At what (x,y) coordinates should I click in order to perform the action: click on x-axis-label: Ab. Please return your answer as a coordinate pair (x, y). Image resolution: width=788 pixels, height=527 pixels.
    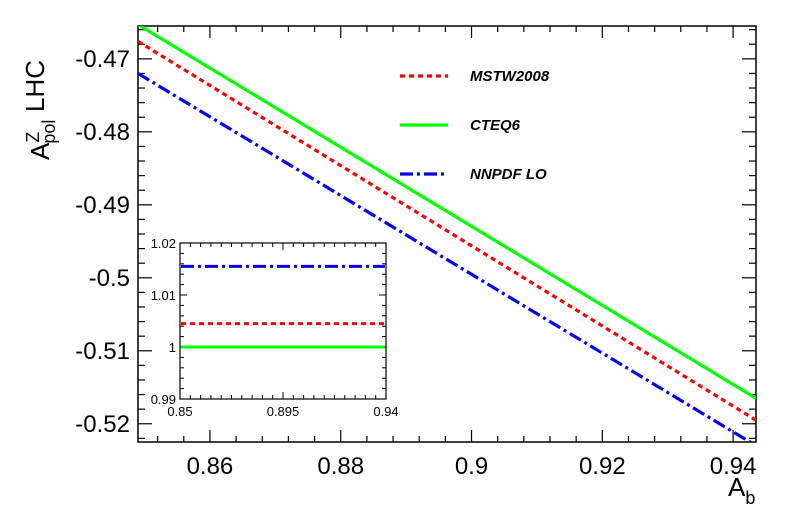
    Looking at the image, I should click on (741, 490).